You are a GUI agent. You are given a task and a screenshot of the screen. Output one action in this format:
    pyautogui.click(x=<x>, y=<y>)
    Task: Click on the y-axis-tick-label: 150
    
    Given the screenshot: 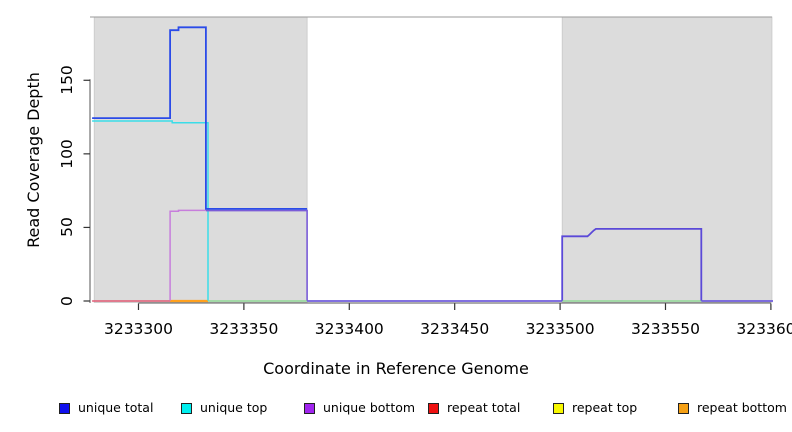 What is the action you would take?
    pyautogui.click(x=67, y=80)
    